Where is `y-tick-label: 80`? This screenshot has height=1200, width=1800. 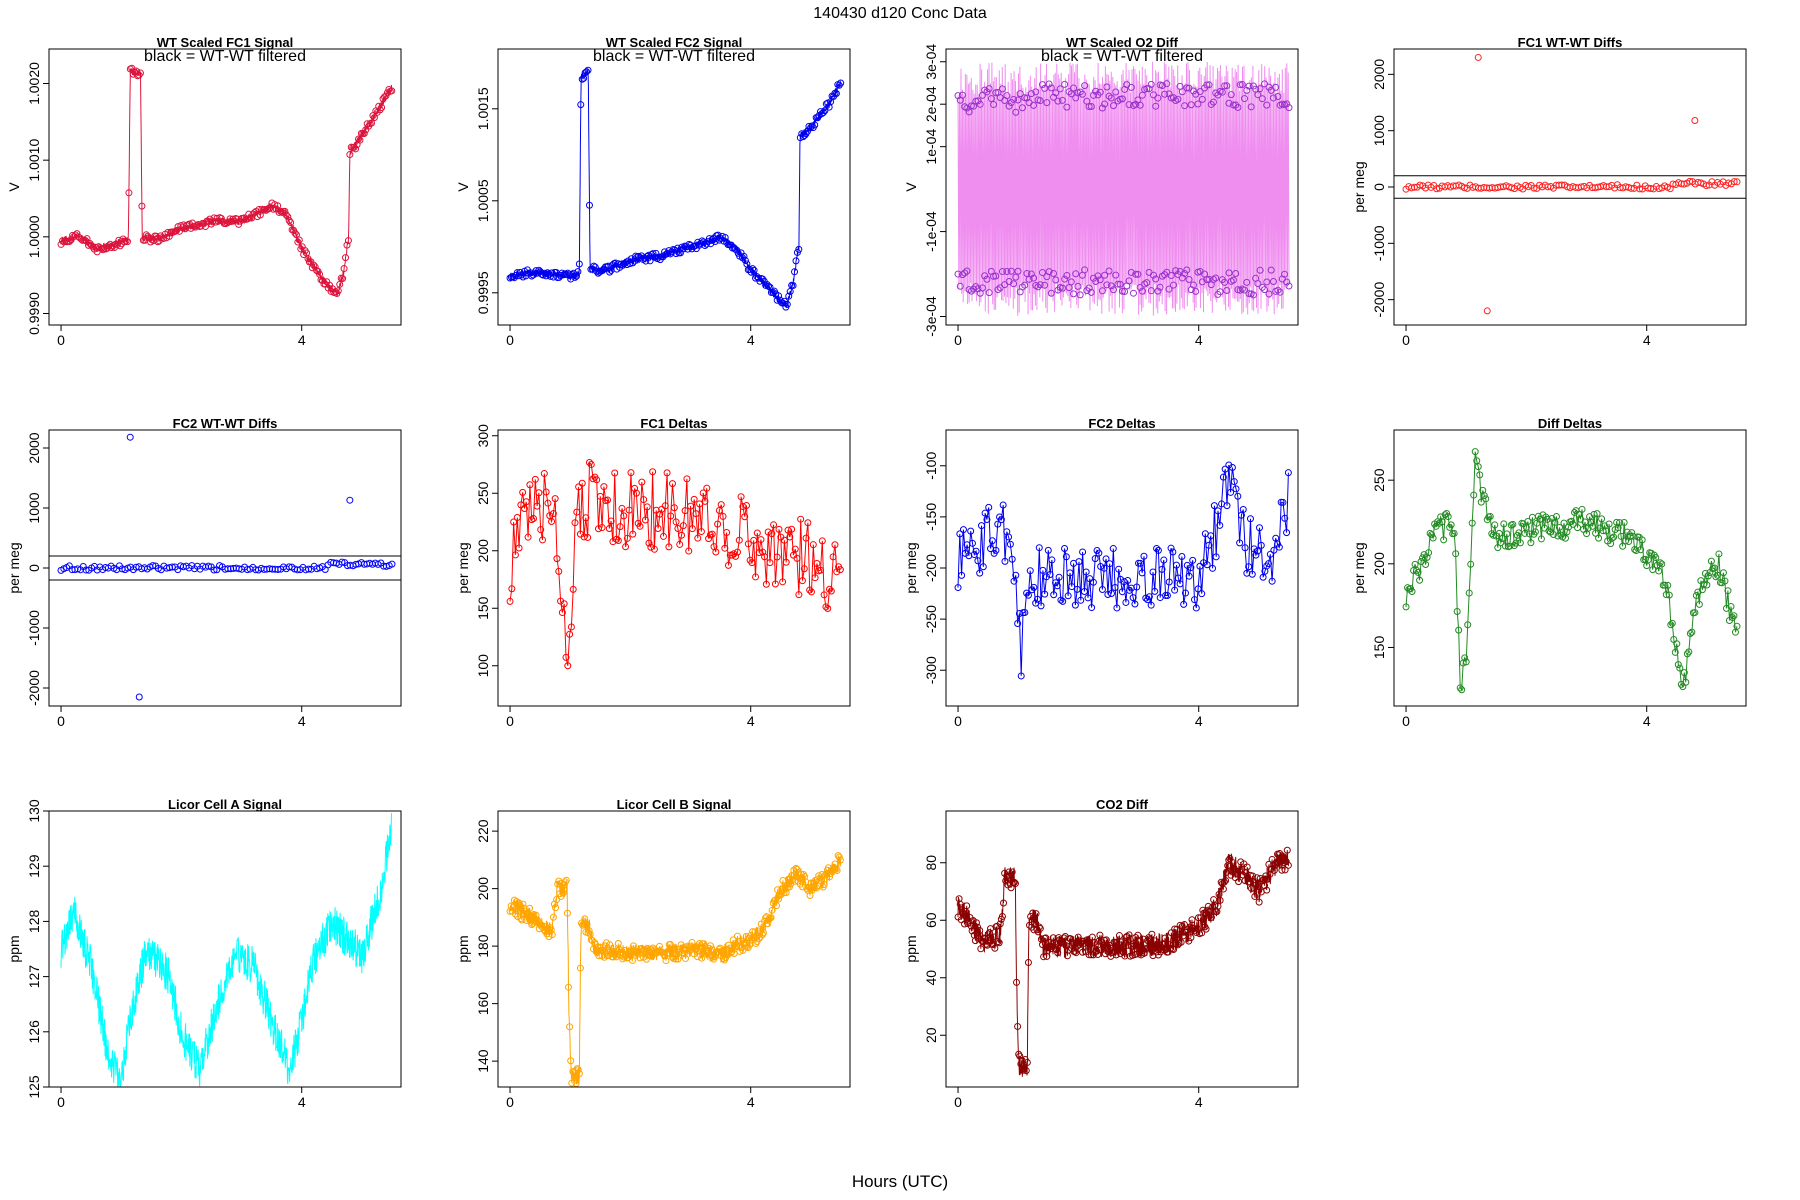 y-tick-label: 80 is located at coordinates (931, 863).